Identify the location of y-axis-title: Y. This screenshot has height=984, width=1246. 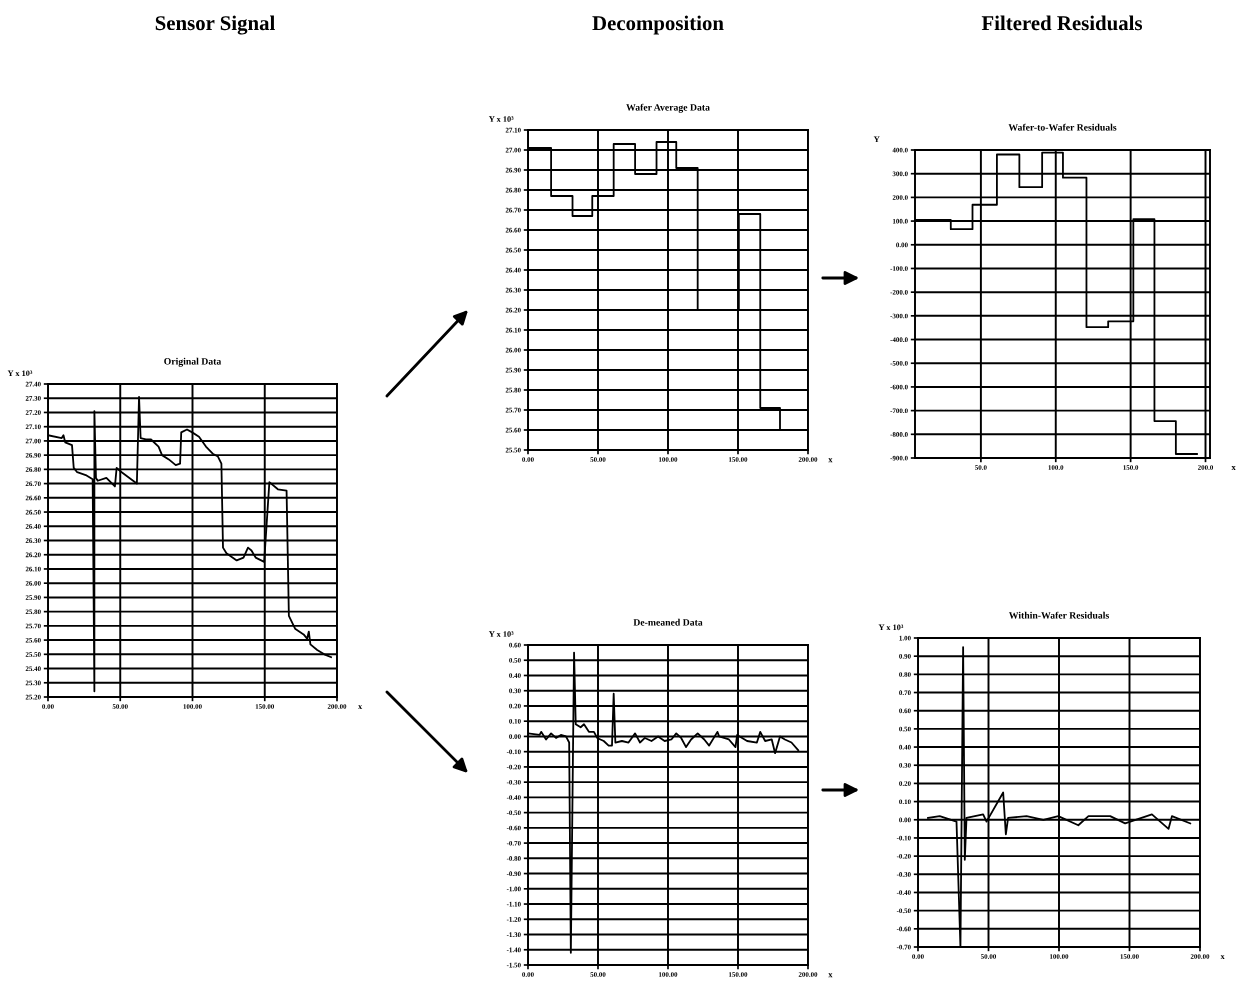
(876, 139).